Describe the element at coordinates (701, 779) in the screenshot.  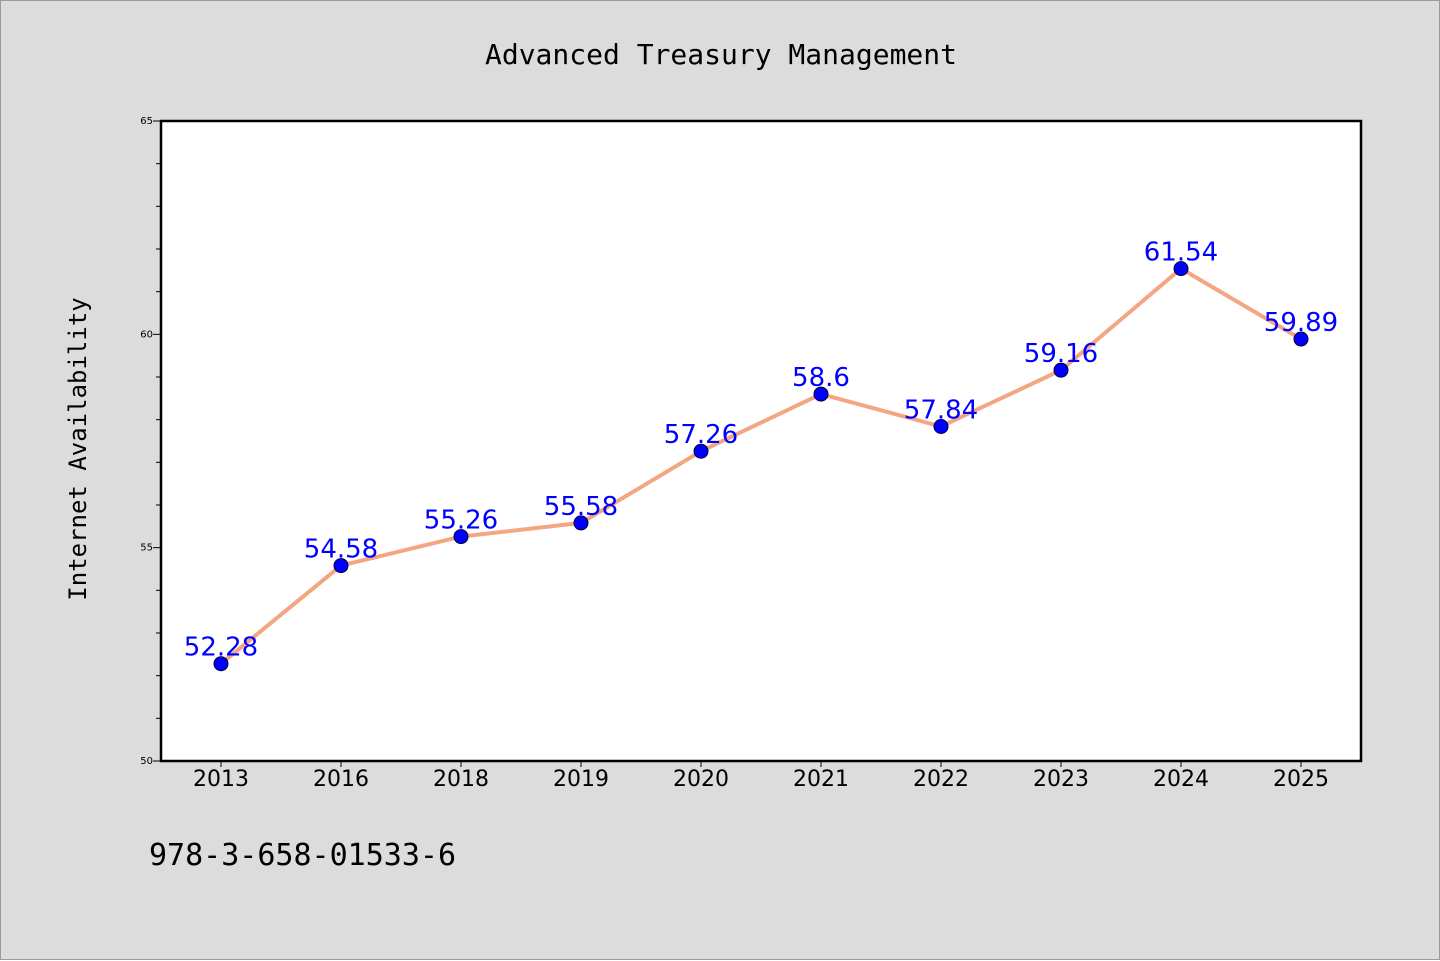
I see `x-tick-label: 2020` at that location.